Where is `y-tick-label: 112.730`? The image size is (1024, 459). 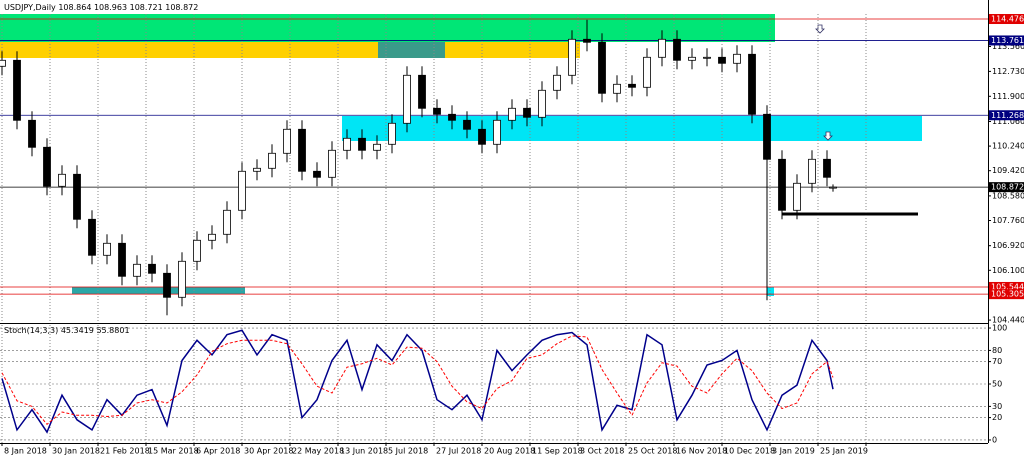
y-tick-label: 112.730 is located at coordinates (1008, 71).